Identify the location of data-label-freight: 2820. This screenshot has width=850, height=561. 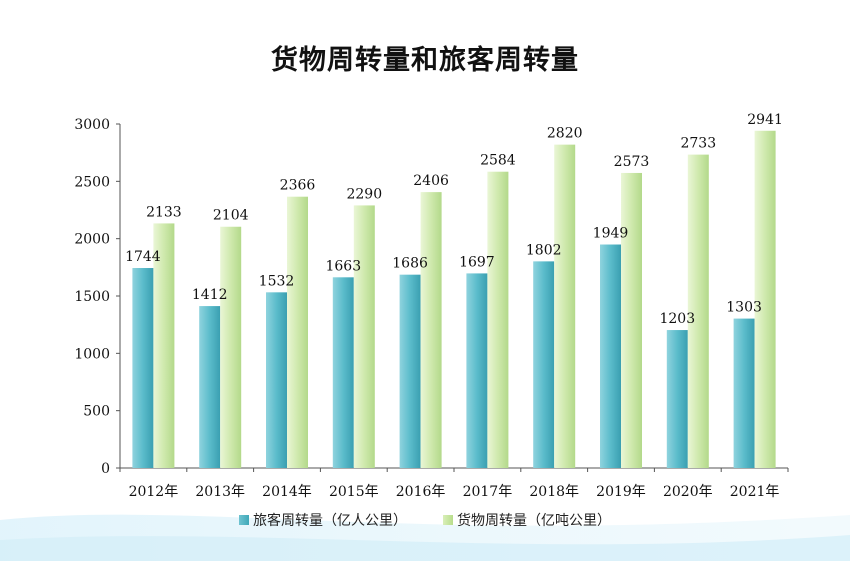
(565, 134).